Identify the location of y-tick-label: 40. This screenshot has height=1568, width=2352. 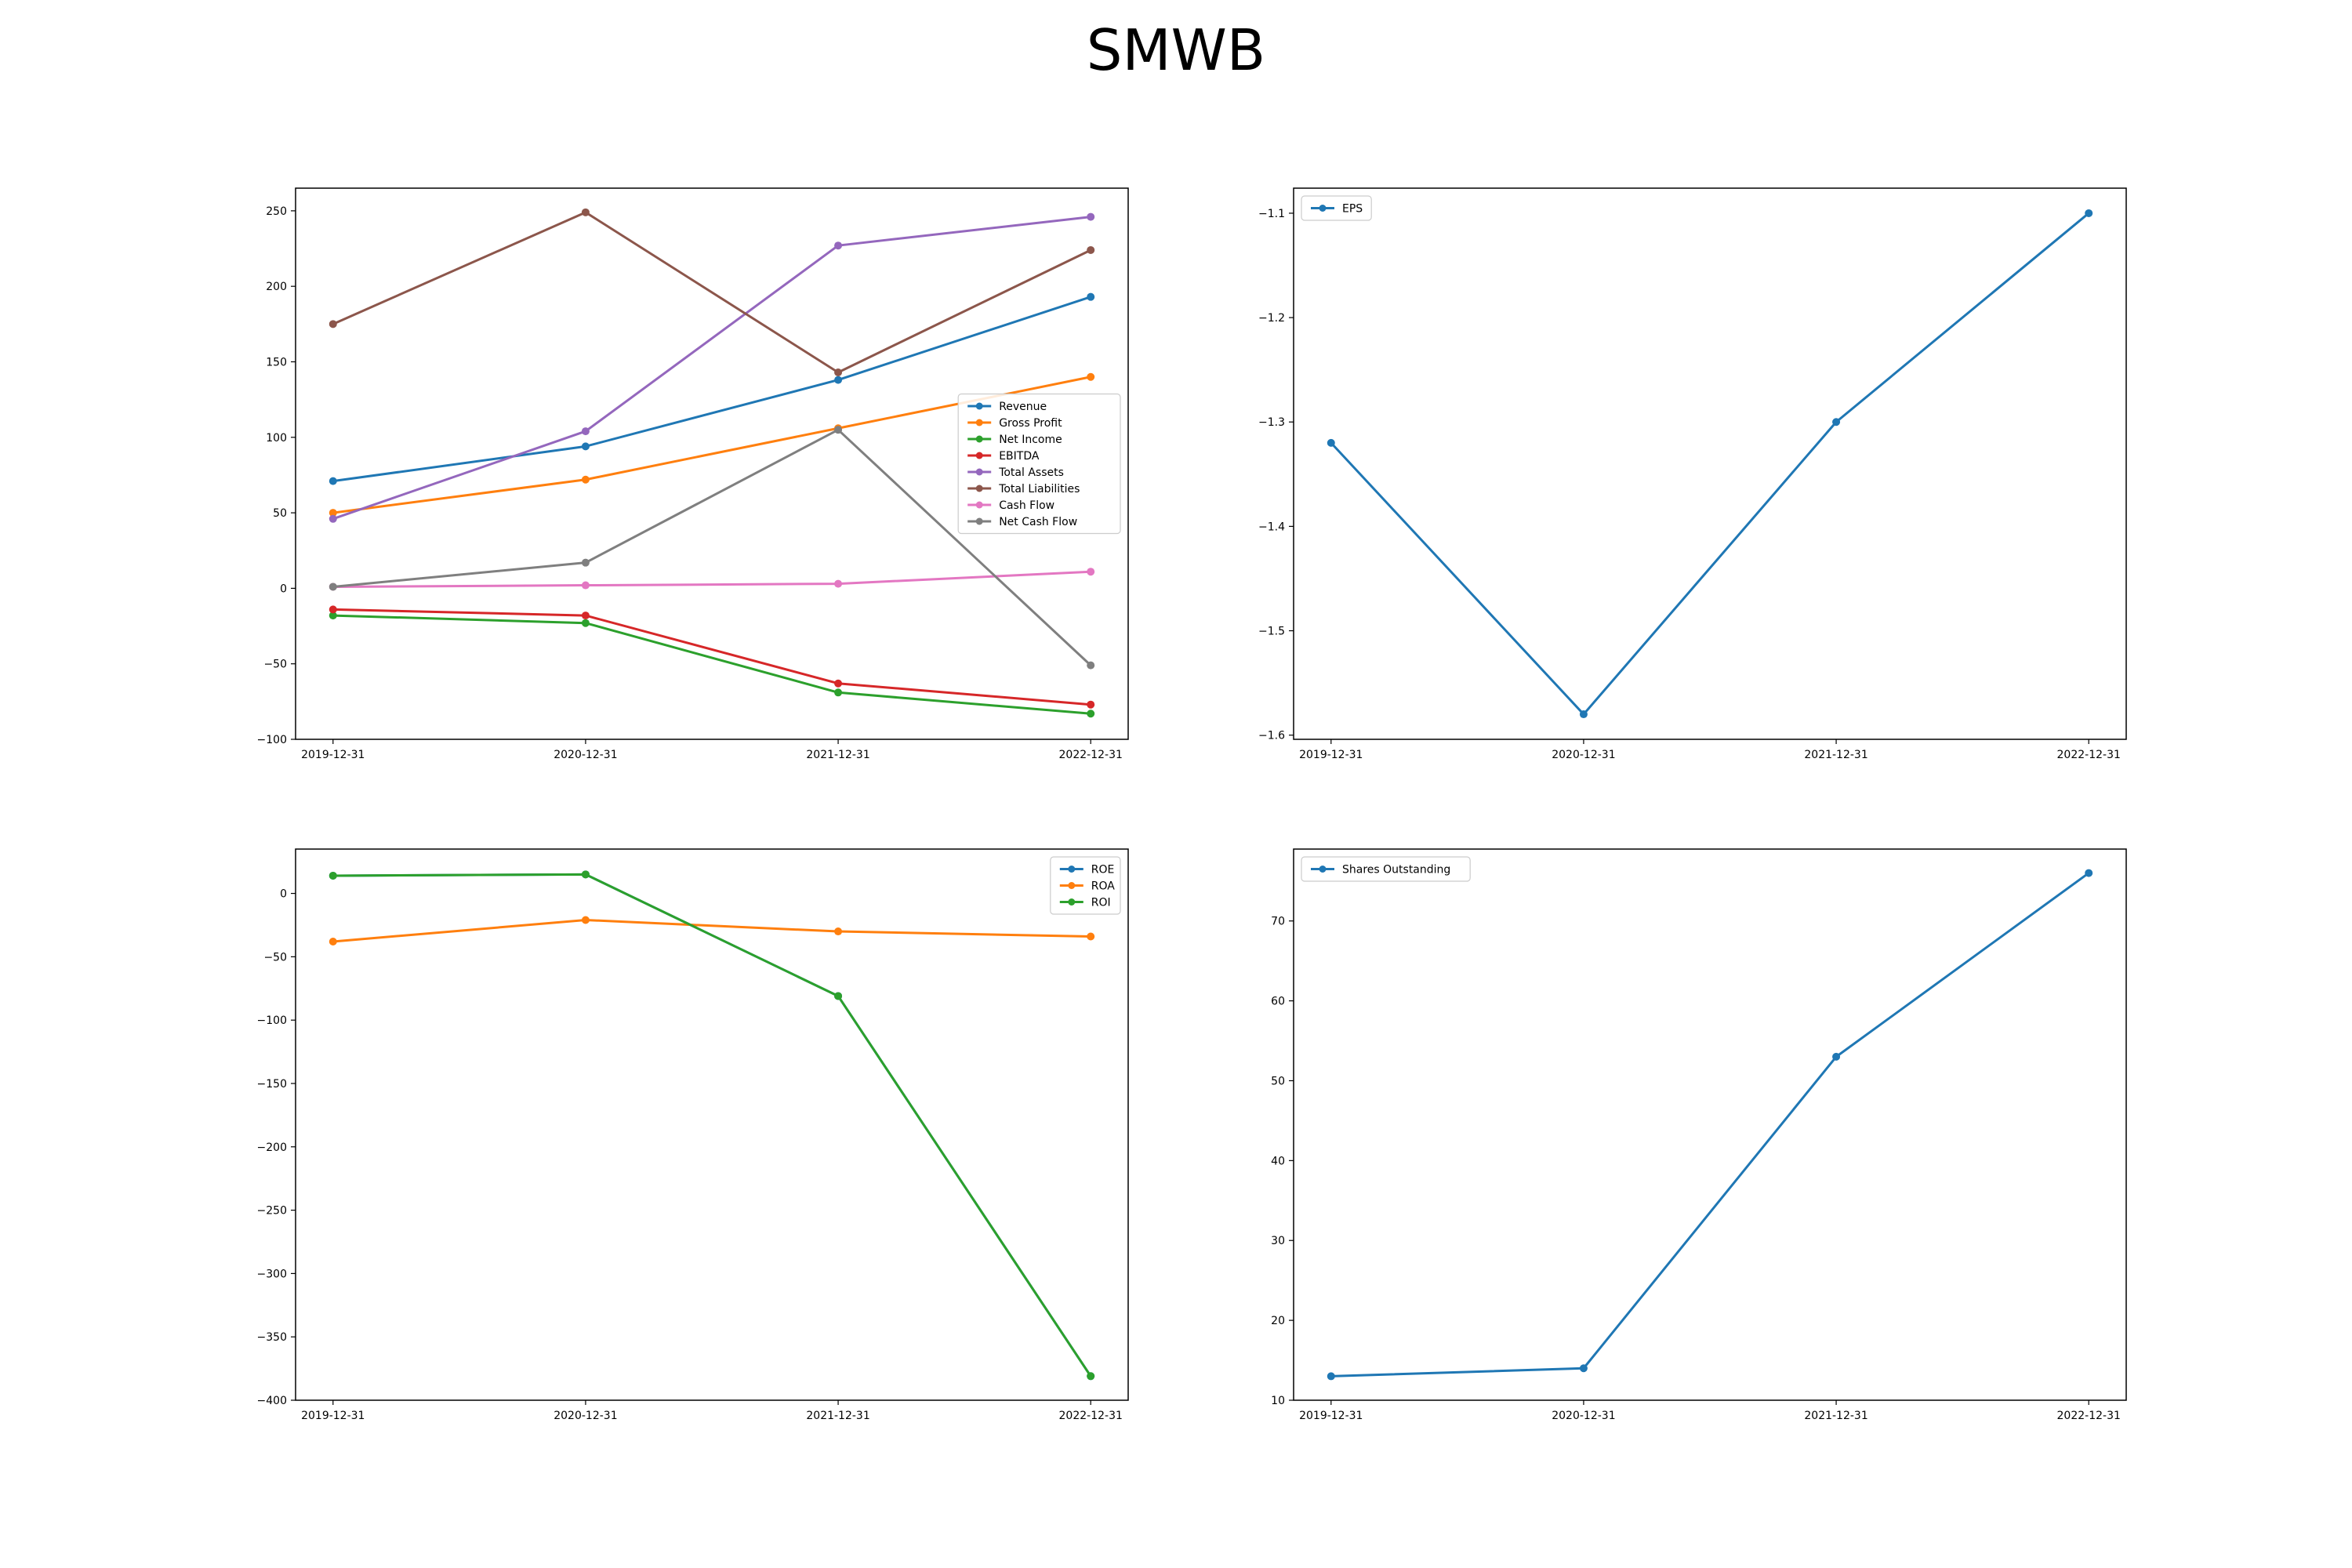
(1278, 1161).